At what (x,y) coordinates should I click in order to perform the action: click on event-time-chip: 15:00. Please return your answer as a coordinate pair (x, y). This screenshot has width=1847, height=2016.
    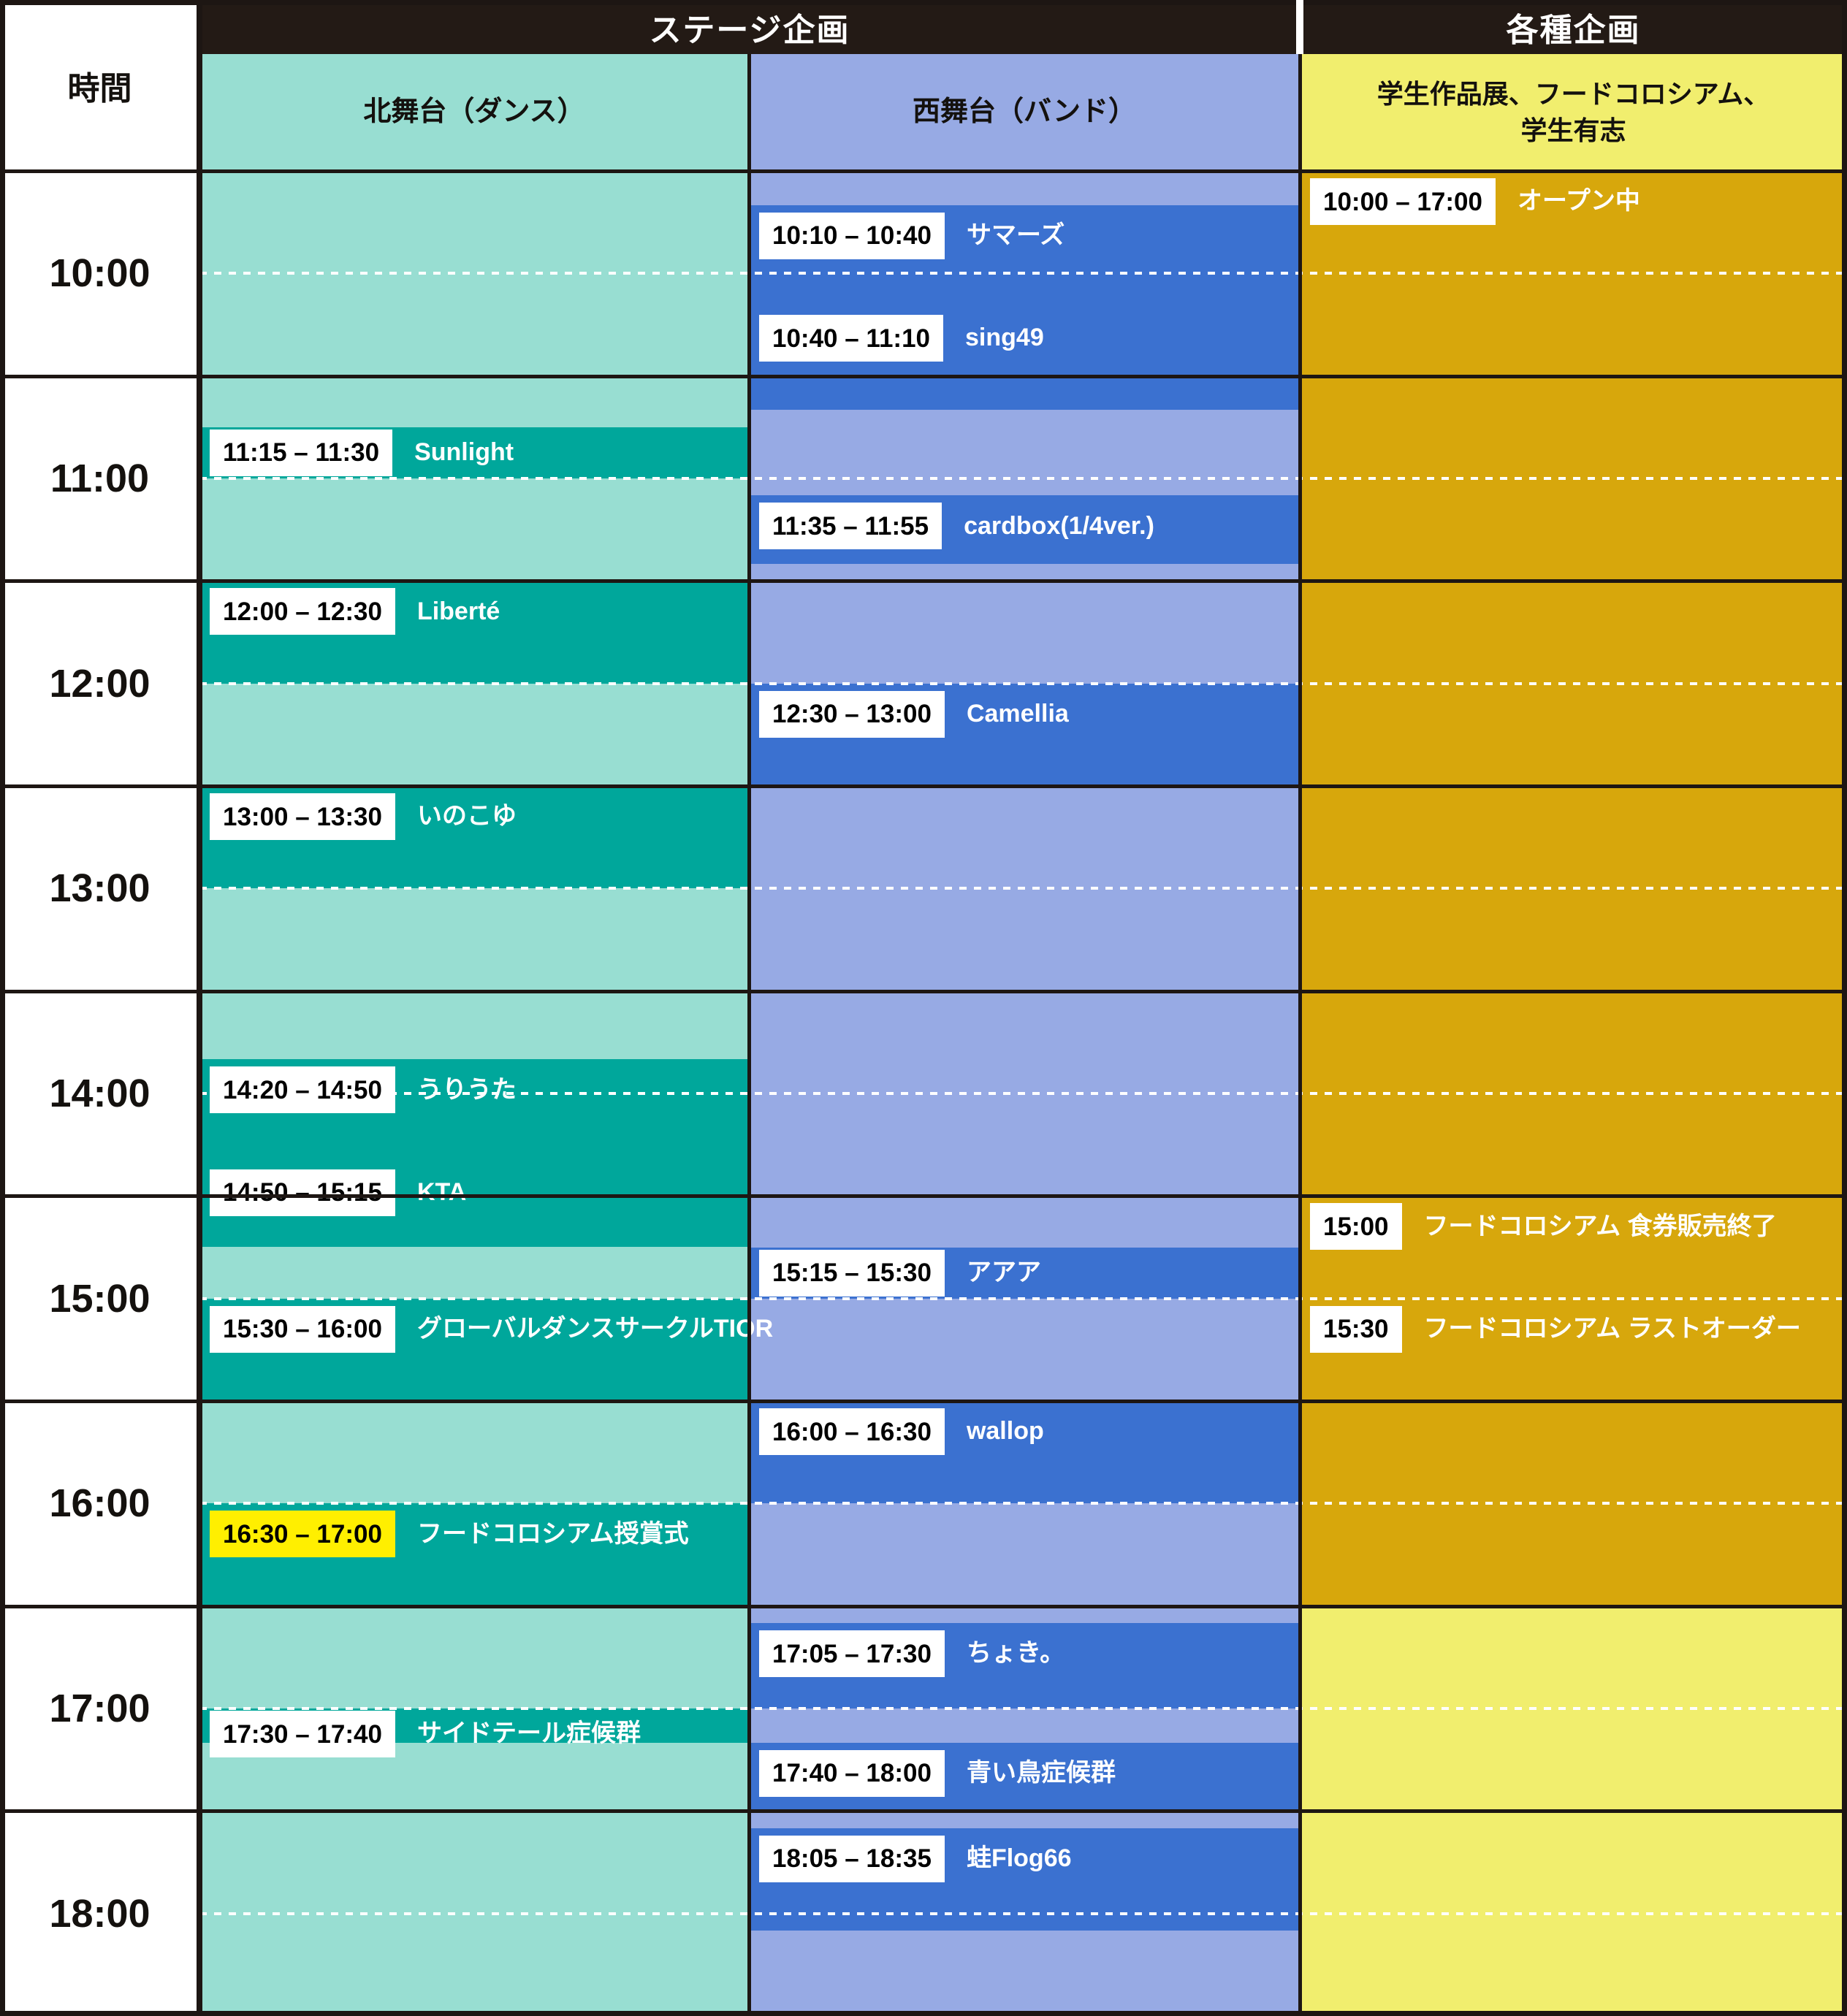
    Looking at the image, I should click on (1356, 1227).